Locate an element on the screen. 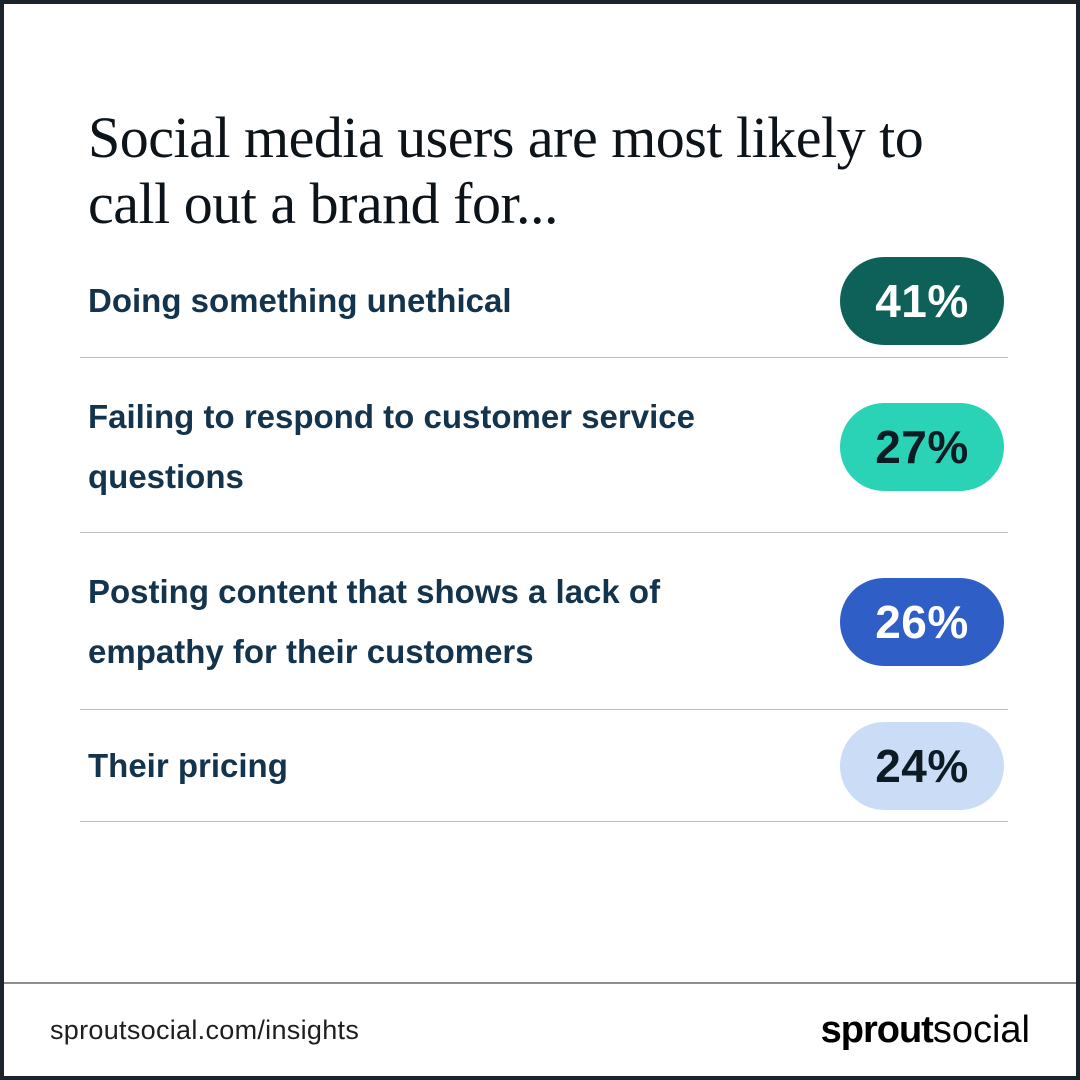 This screenshot has width=1080, height=1080. sproutsocial-logo: sproutsocial is located at coordinates (925, 1030).